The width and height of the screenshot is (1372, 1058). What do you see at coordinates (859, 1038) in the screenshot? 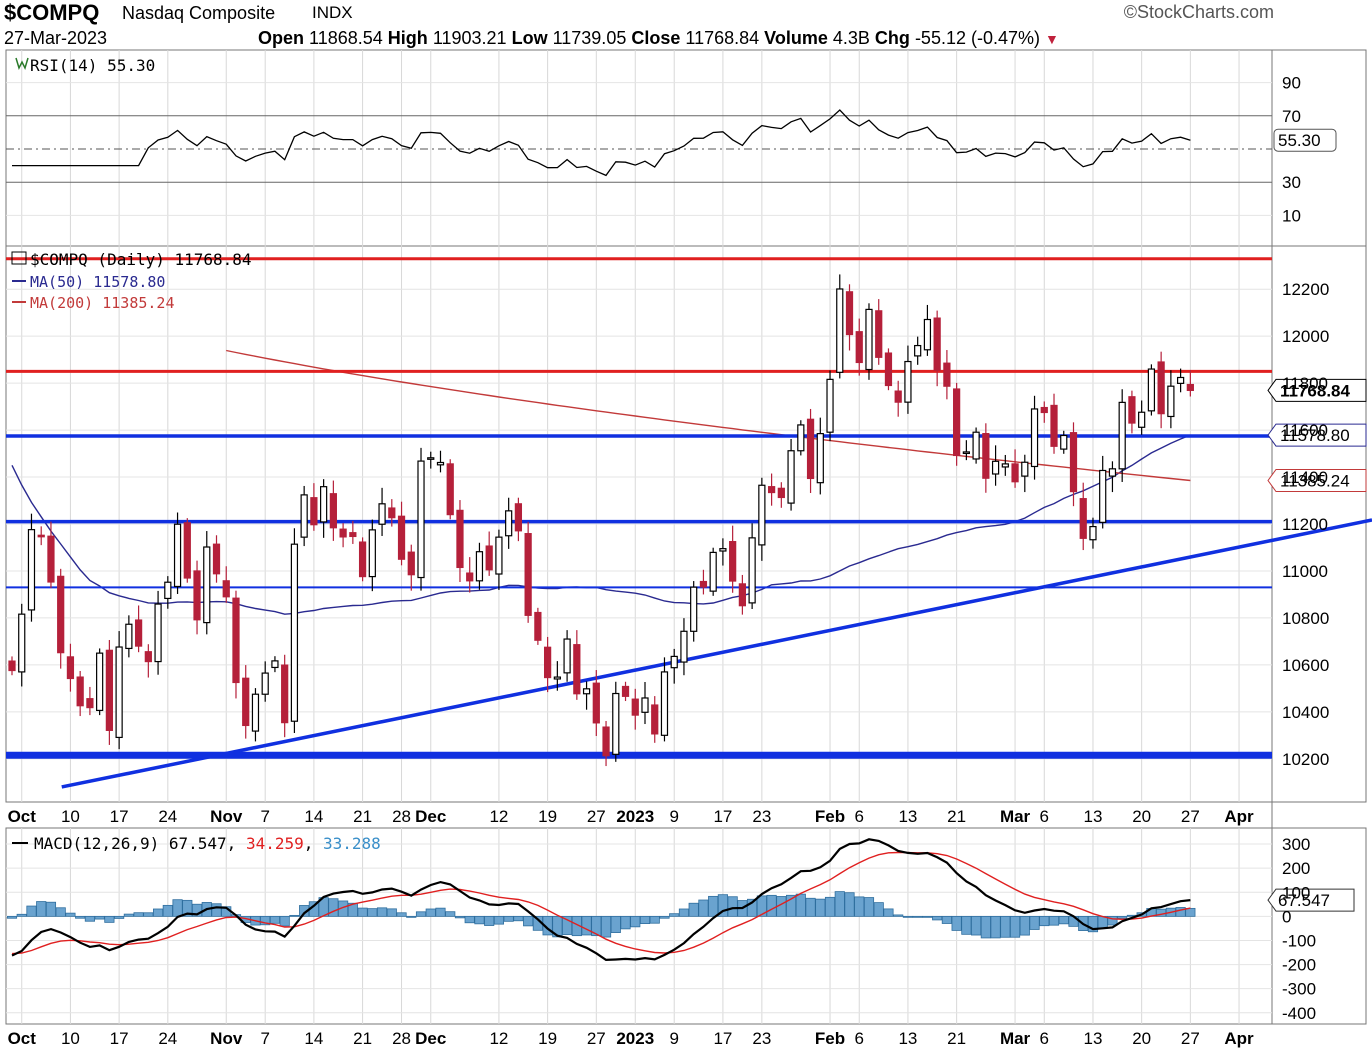
I see `x-tick-label: 6` at bounding box center [859, 1038].